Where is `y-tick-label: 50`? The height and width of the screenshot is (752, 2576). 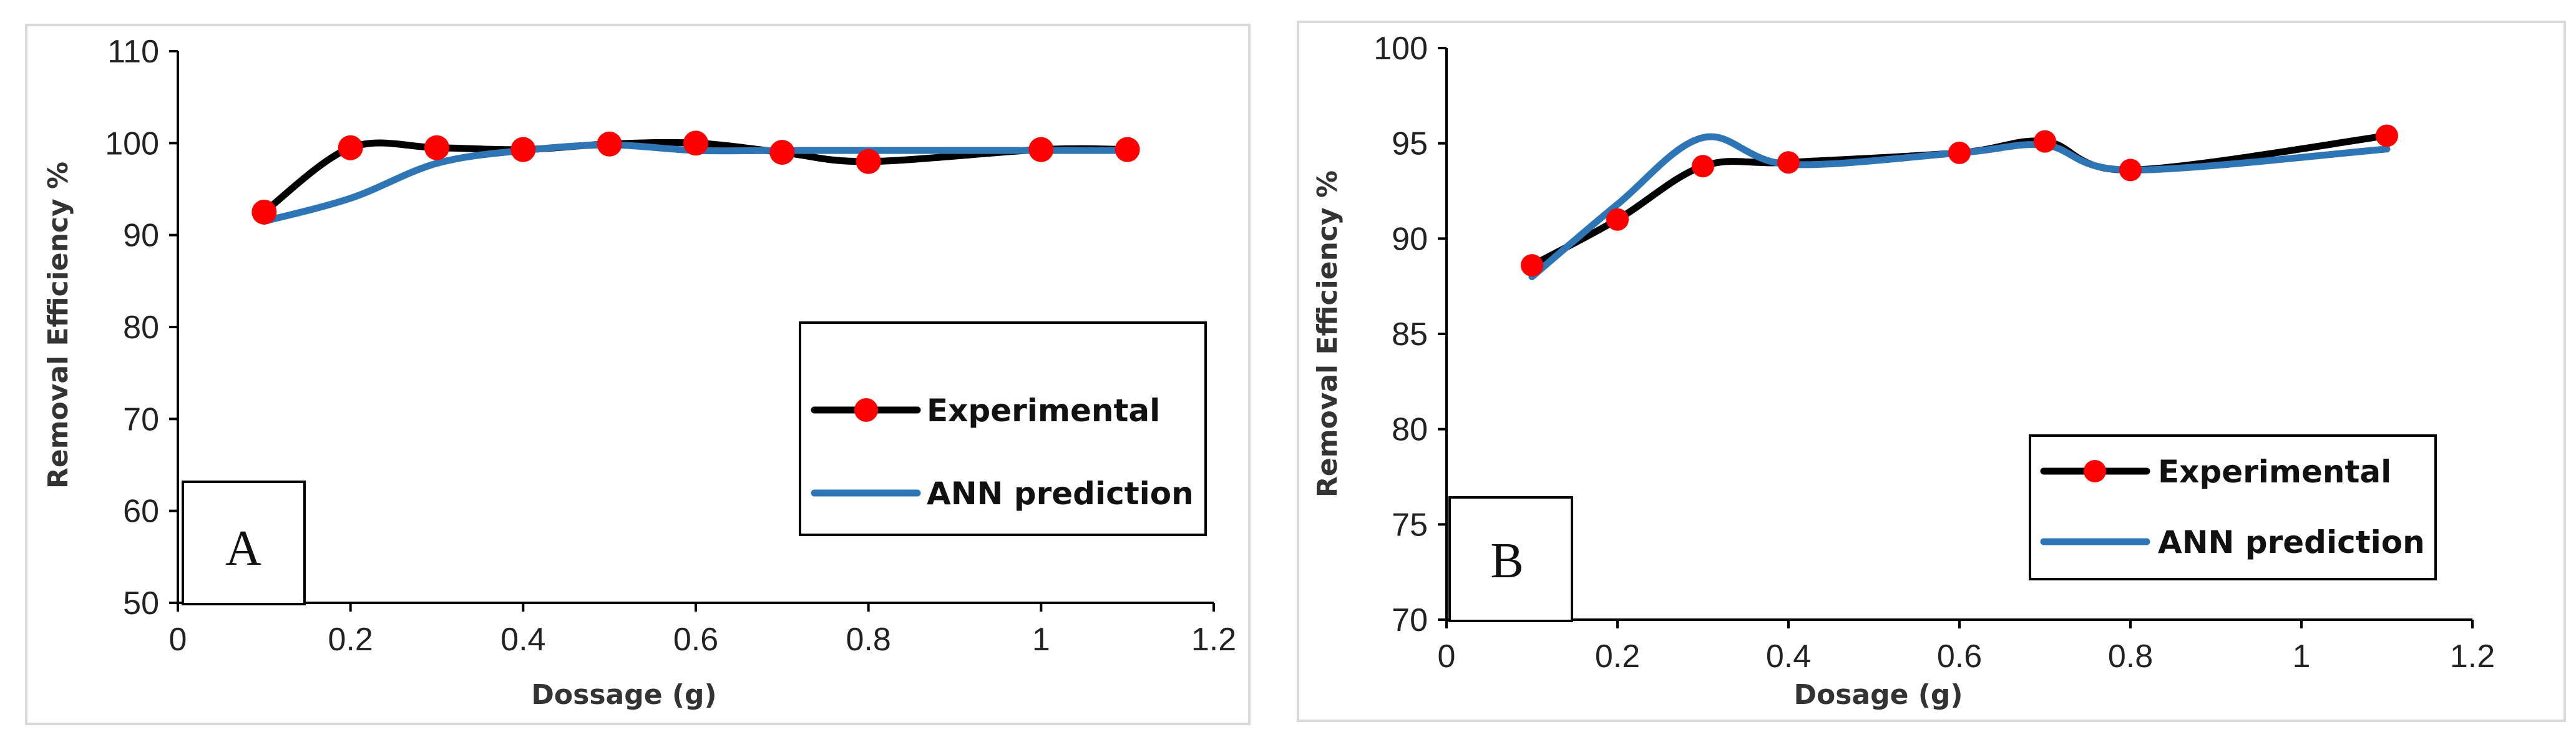
y-tick-label: 50 is located at coordinates (141, 603).